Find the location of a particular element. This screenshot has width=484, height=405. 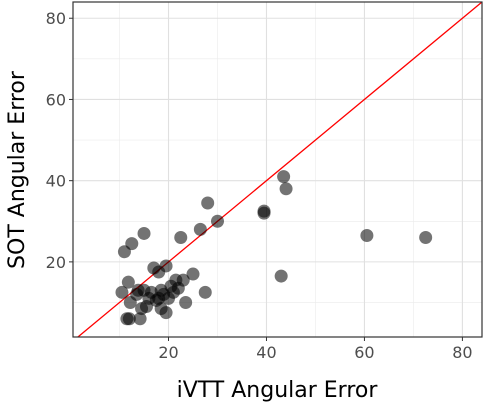

x-tick-label: 80 is located at coordinates (462, 352).